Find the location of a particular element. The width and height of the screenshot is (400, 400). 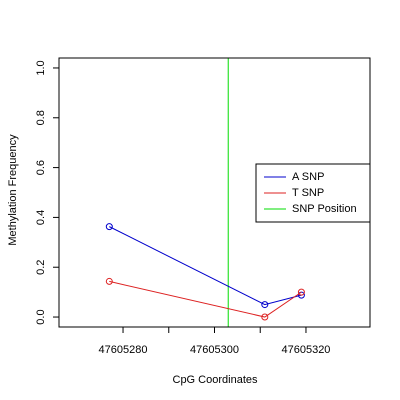

legend-label: SNP Position is located at coordinates (324, 209).